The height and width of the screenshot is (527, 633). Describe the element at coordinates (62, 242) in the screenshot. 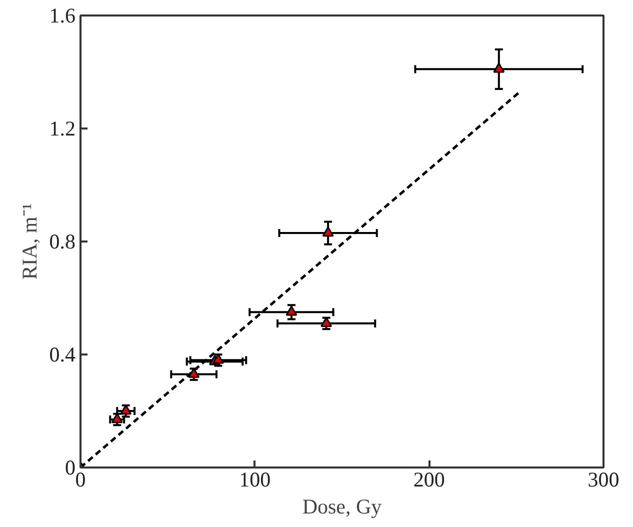

I see `y-tick-label: 0.8` at that location.